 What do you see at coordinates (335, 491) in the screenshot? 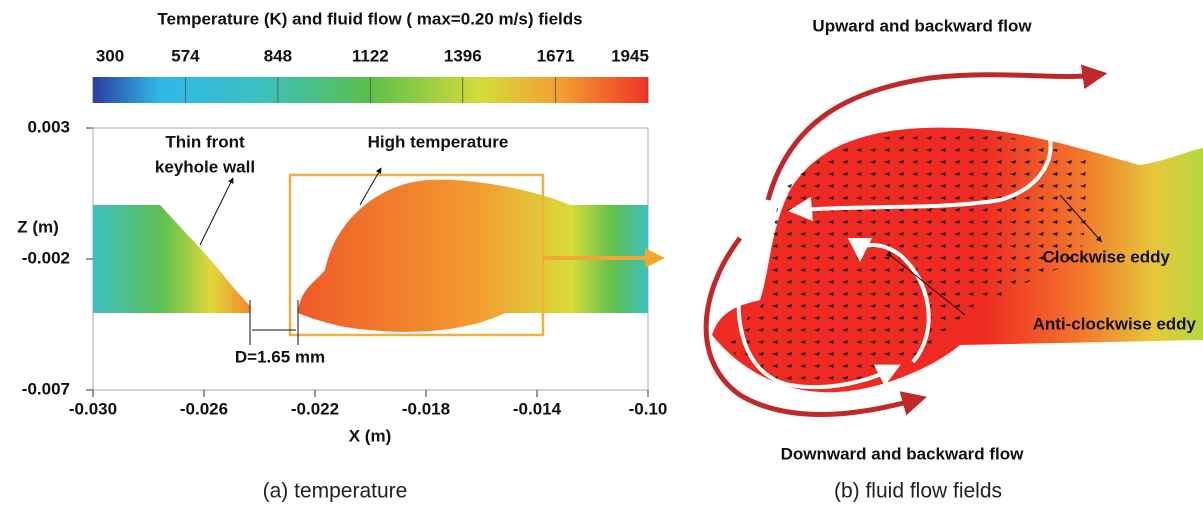
I see `caption: (a) temperature` at bounding box center [335, 491].